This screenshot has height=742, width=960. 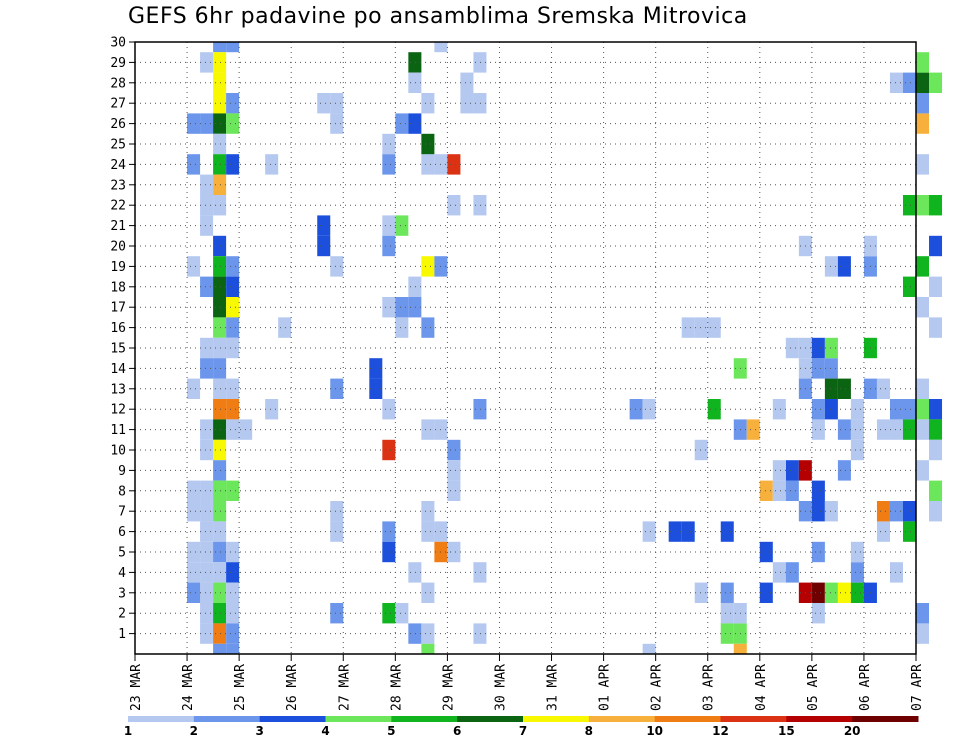 What do you see at coordinates (500, 687) in the screenshot?
I see `x-tick-label: 30 MAR` at bounding box center [500, 687].